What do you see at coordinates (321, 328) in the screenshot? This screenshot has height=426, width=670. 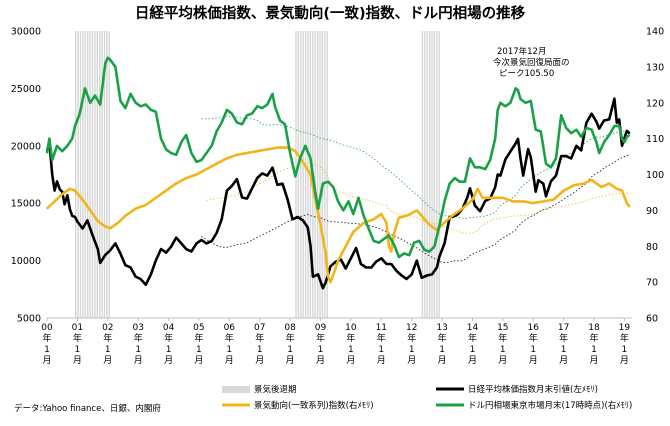 I see `x-tick-label: 09` at bounding box center [321, 328].